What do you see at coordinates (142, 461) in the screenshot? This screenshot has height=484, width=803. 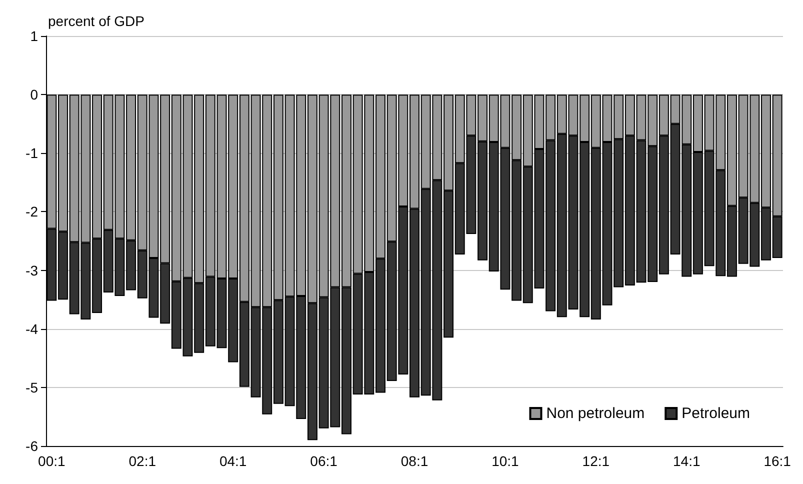 I see `x-tick-label: 02:1` at bounding box center [142, 461].